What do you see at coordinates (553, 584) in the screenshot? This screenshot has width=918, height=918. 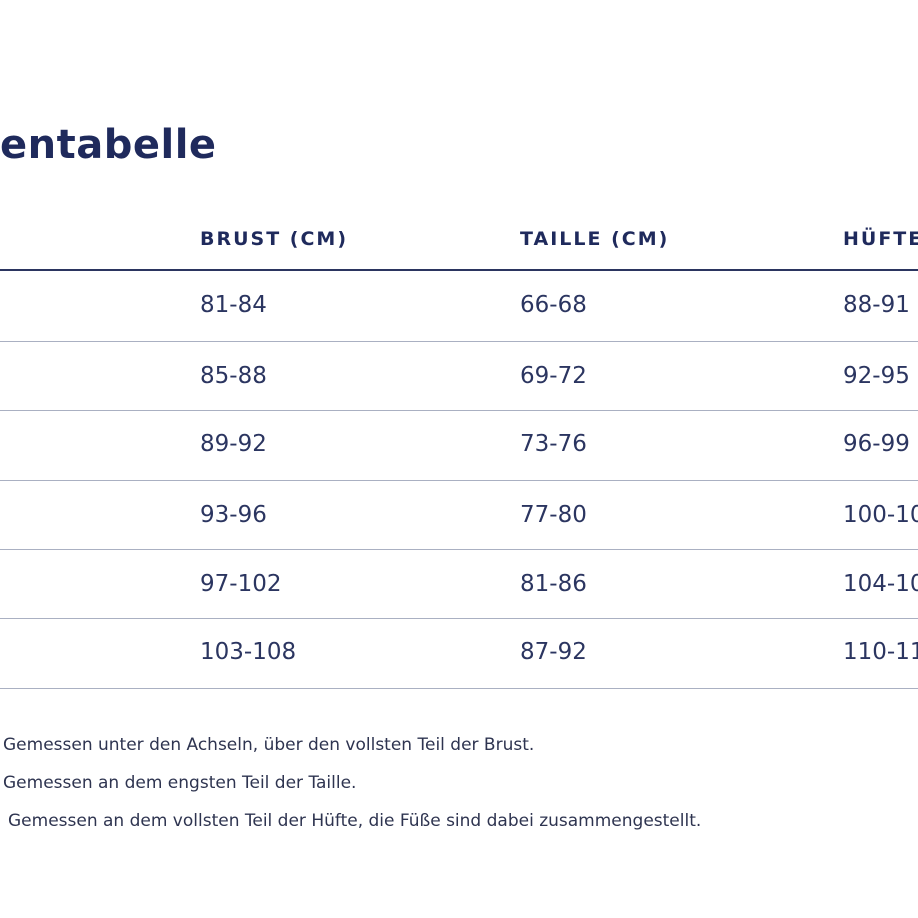 I see `cell: 81-86` at bounding box center [553, 584].